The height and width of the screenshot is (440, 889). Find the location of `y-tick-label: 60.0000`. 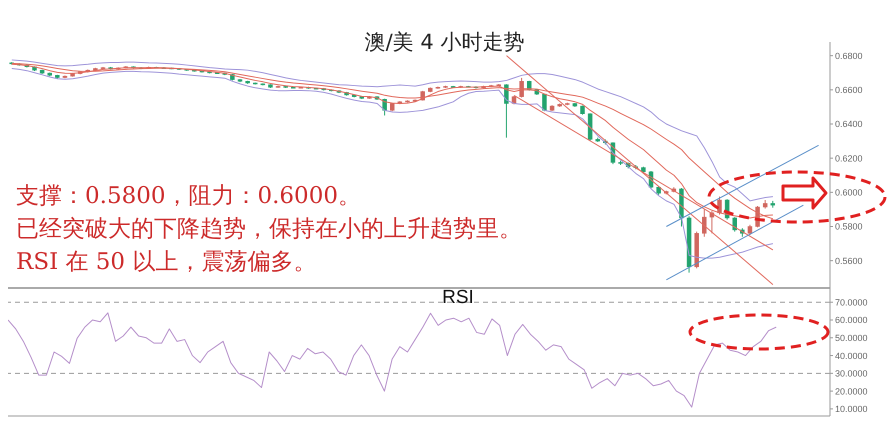

y-tick-label: 60.0000 is located at coordinates (851, 320).